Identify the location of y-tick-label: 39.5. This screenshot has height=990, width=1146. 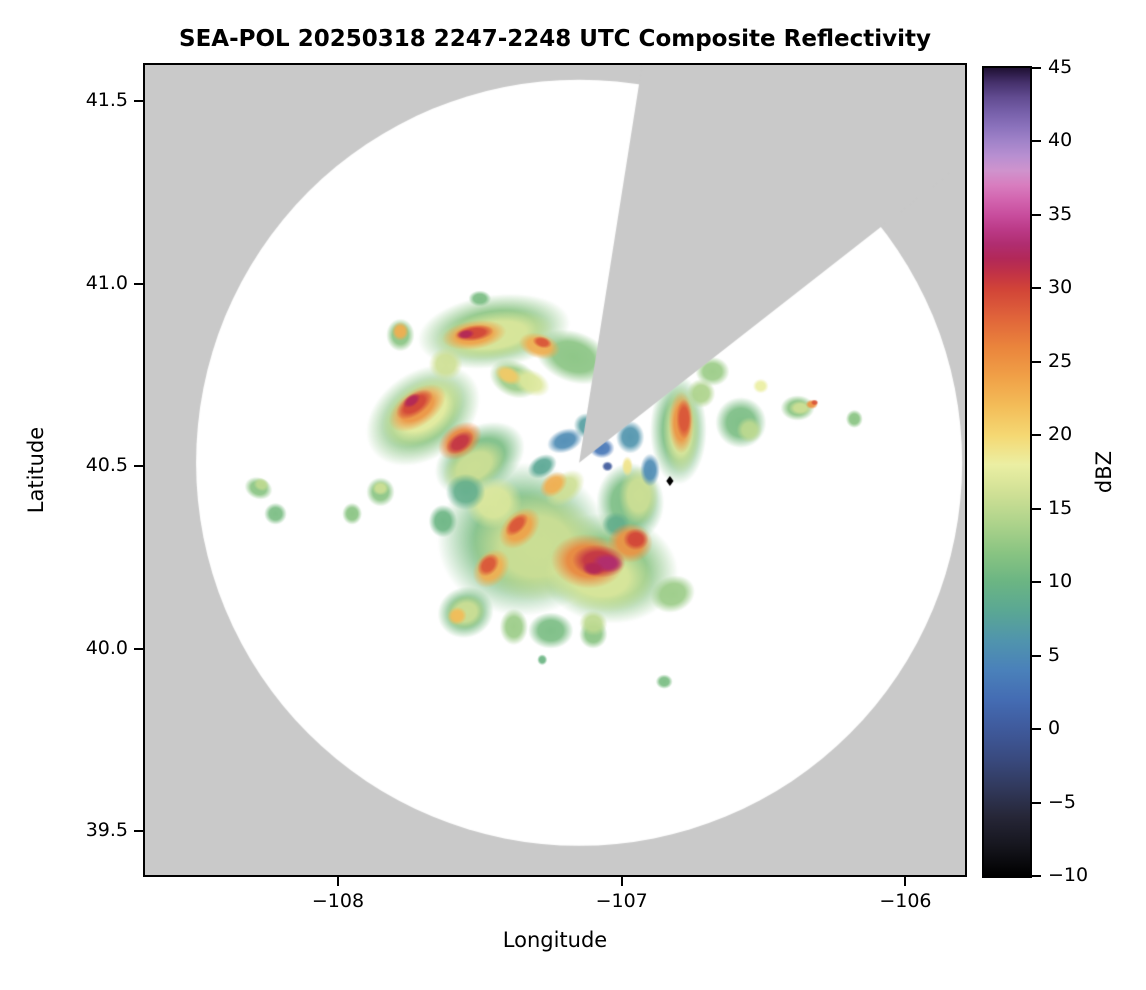
(106, 830).